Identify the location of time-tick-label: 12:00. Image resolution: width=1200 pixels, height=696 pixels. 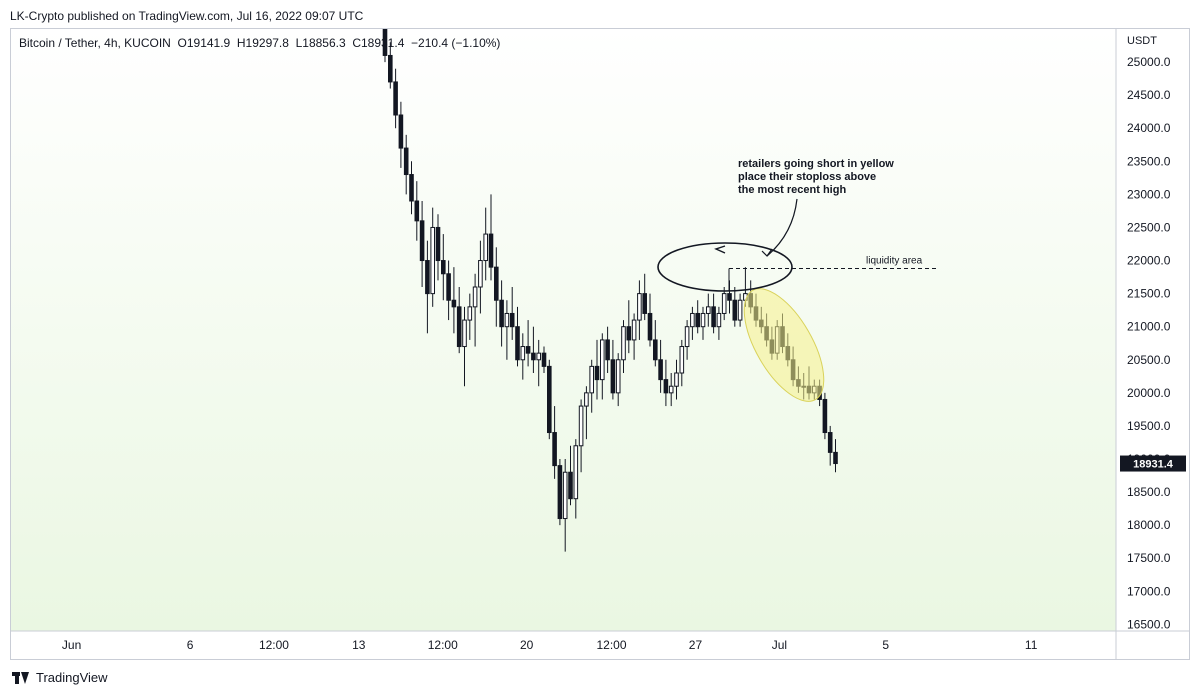
(443, 645).